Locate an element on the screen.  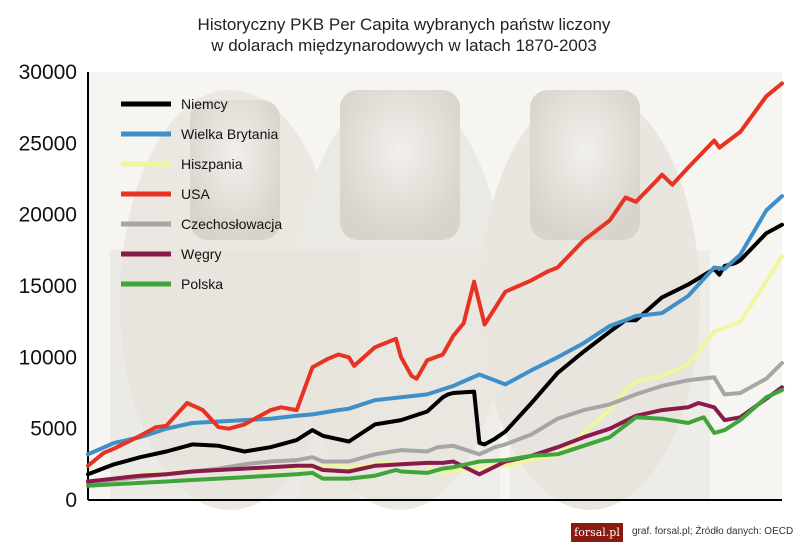
y-tick-label: 20000 is located at coordinates (48, 215).